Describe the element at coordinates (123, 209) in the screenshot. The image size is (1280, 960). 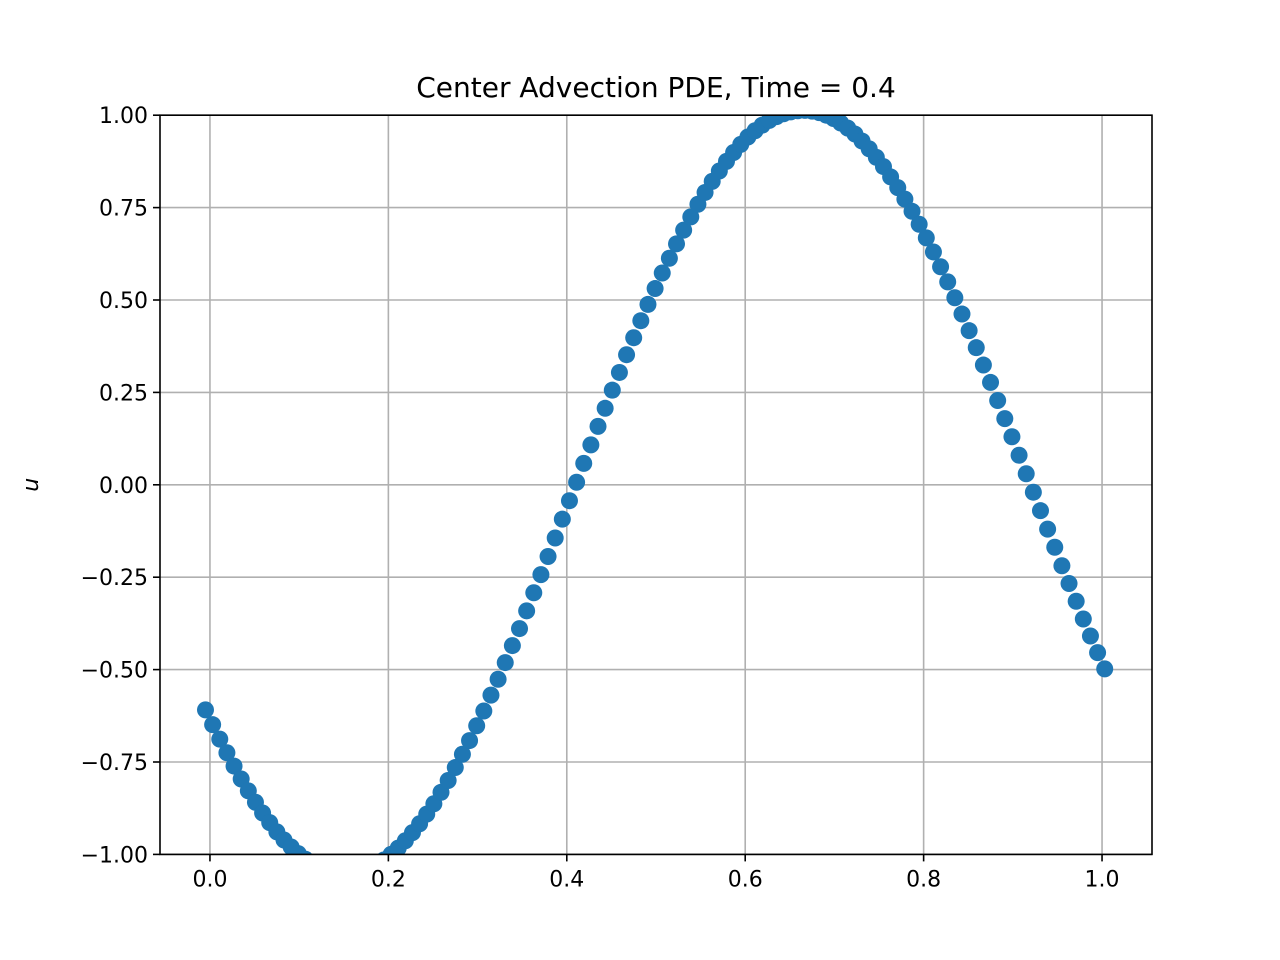
I see `y-tick-label-7: 0.75` at that location.